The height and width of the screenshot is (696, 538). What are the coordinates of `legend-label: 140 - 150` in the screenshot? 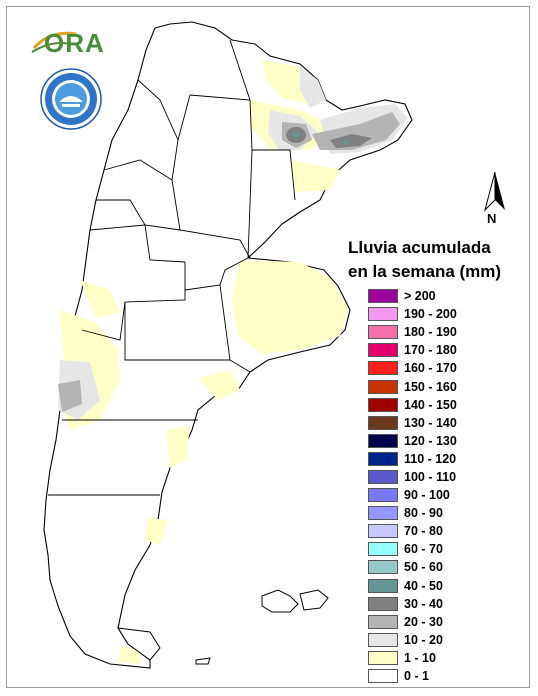 It's located at (430, 404).